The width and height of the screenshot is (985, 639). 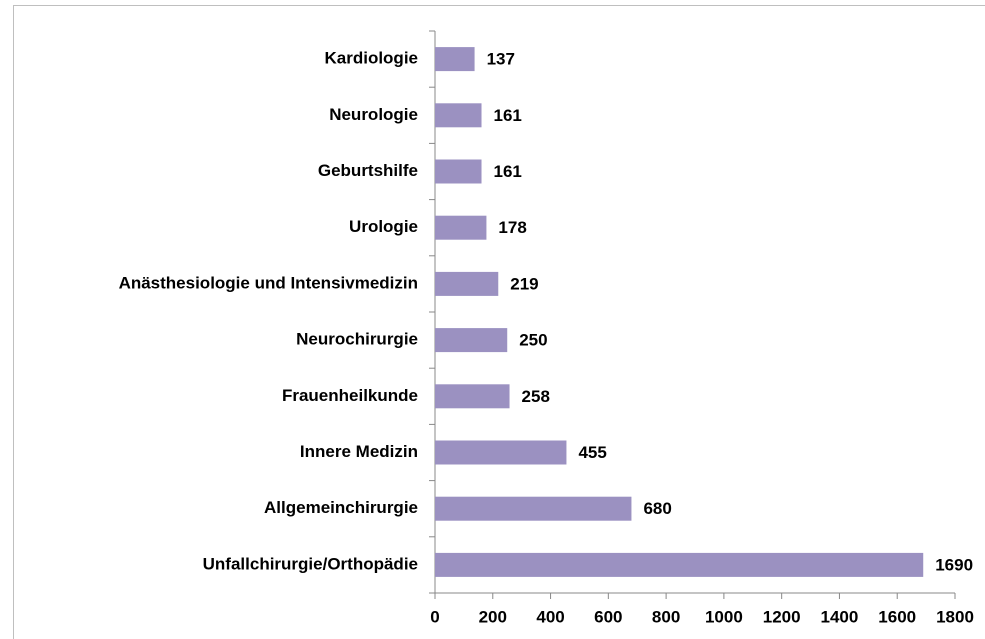 What do you see at coordinates (310, 563) in the screenshot?
I see `y-tick-label: Unfallchirurgie/Orthopädie` at bounding box center [310, 563].